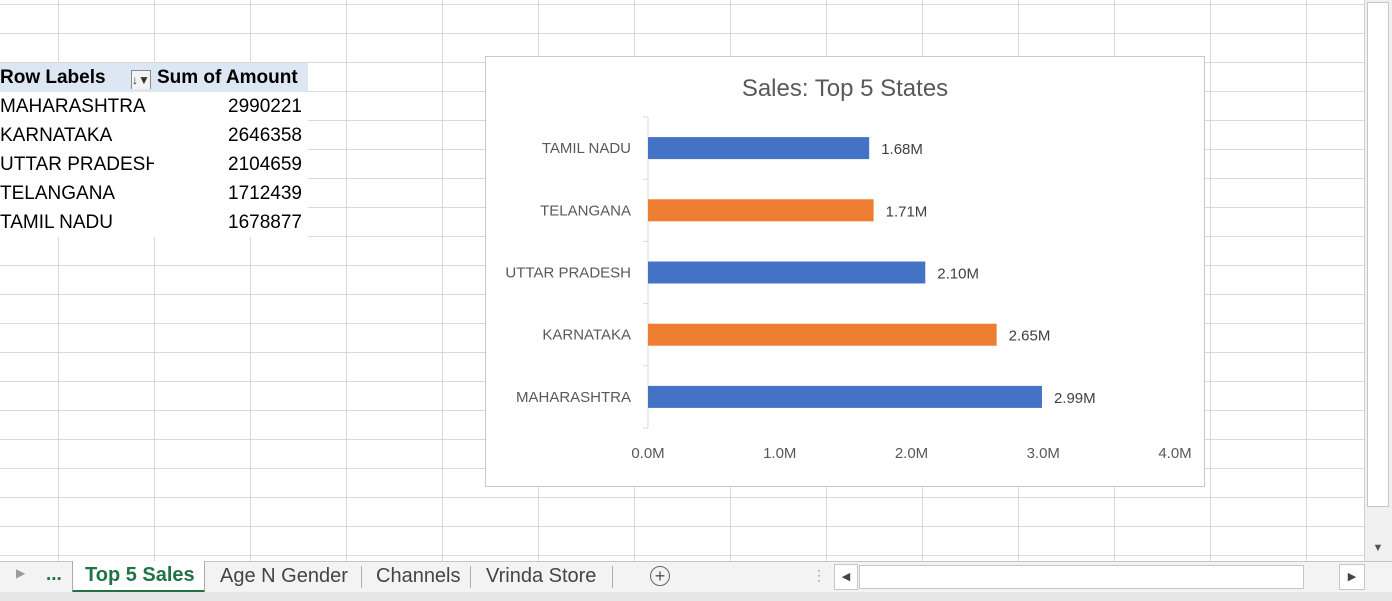 The height and width of the screenshot is (601, 1392). What do you see at coordinates (56, 222) in the screenshot?
I see `pivot-row-label: TAMIL NADU` at bounding box center [56, 222].